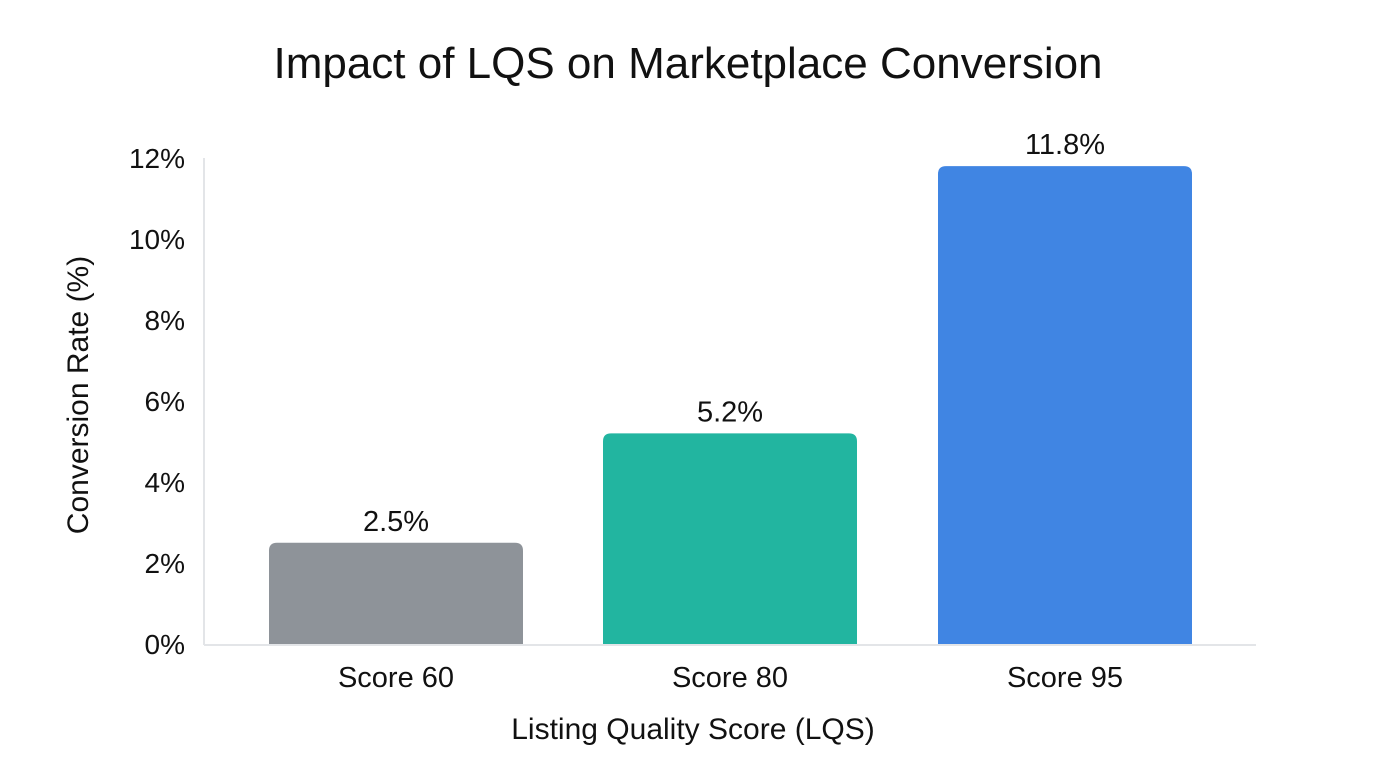  Describe the element at coordinates (1065, 678) in the screenshot. I see `x-tick-label: Score 95` at that location.